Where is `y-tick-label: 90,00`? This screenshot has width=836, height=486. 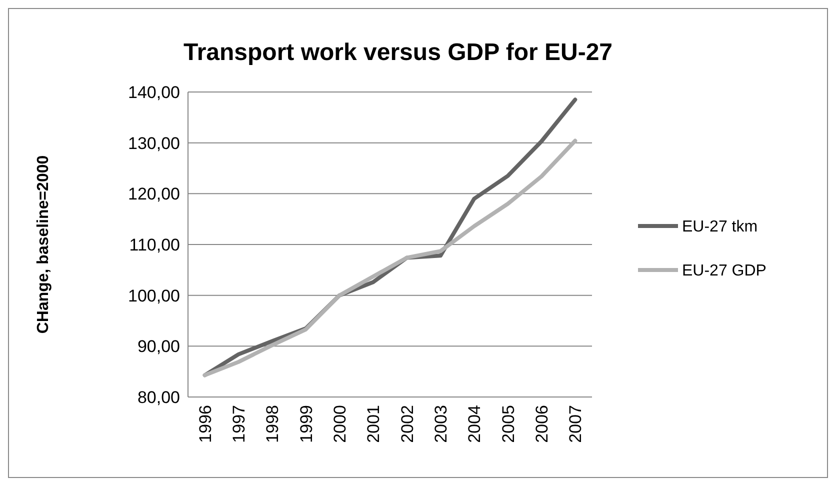 y-tick-label: 90,00 is located at coordinates (158, 346).